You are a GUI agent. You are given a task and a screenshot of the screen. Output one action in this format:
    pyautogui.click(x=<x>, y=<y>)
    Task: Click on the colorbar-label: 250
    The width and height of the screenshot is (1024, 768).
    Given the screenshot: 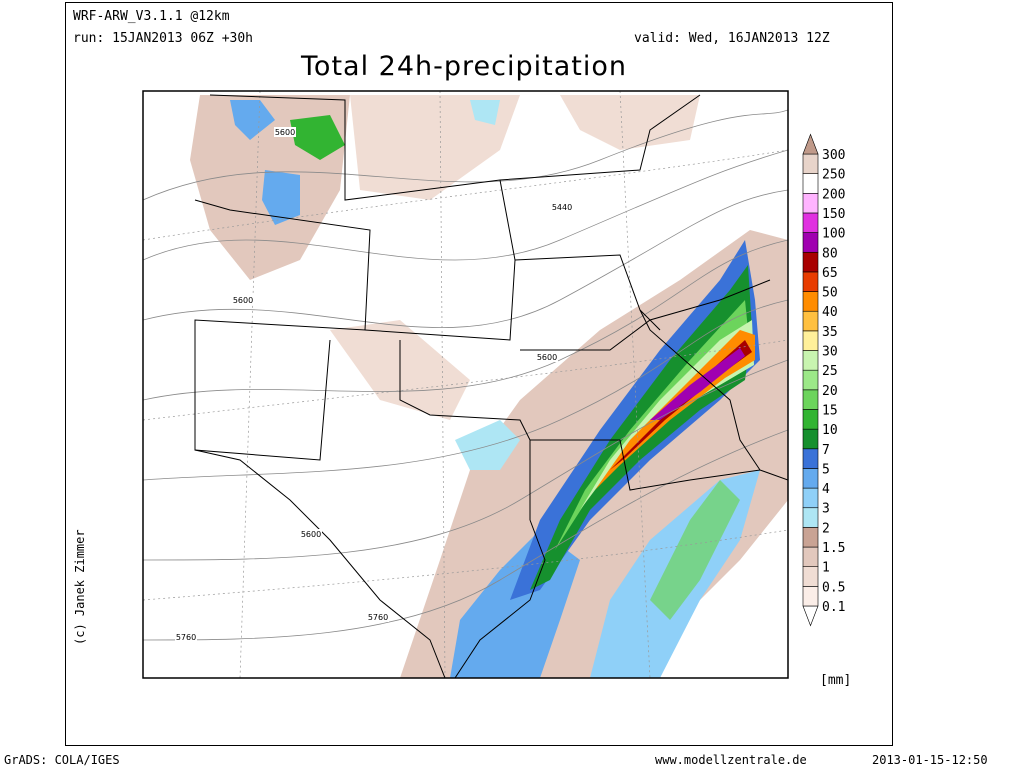 What is the action you would take?
    pyautogui.click(x=833, y=175)
    